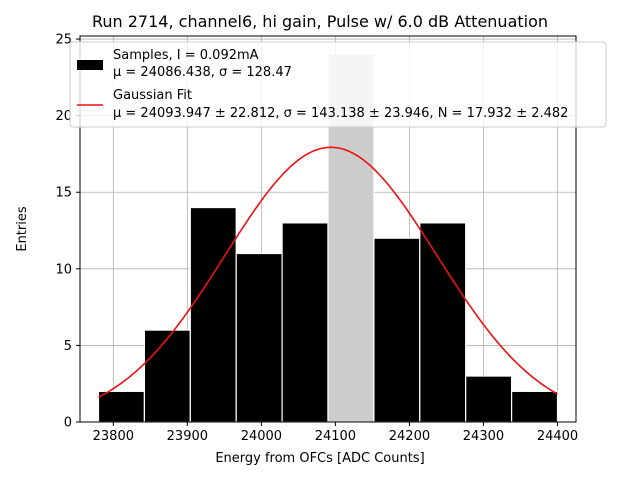 The width and height of the screenshot is (640, 480). I want to click on y-tick-label: 25, so click(63, 40).